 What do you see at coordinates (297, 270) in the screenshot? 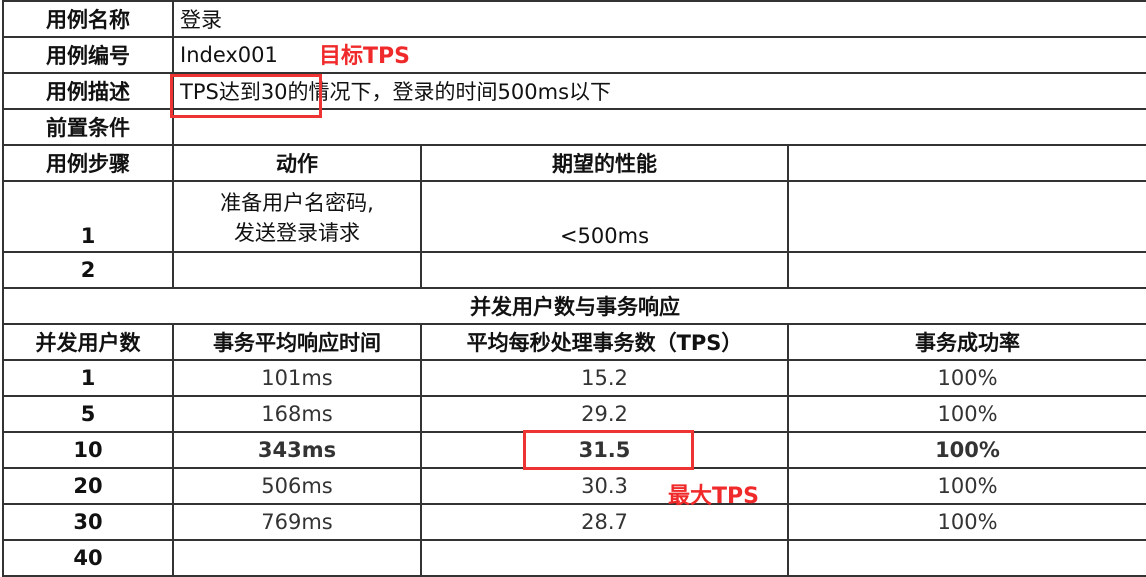
I see `step-action` at bounding box center [297, 270].